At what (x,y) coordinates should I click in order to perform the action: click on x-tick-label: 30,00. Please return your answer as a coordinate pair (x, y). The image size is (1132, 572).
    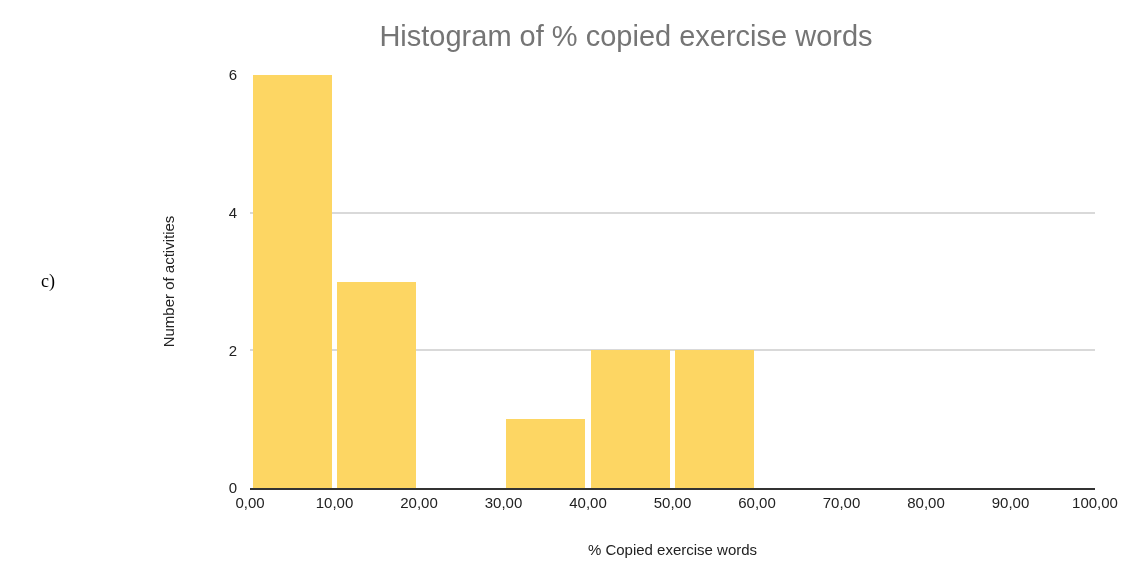
    Looking at the image, I should click on (503, 502).